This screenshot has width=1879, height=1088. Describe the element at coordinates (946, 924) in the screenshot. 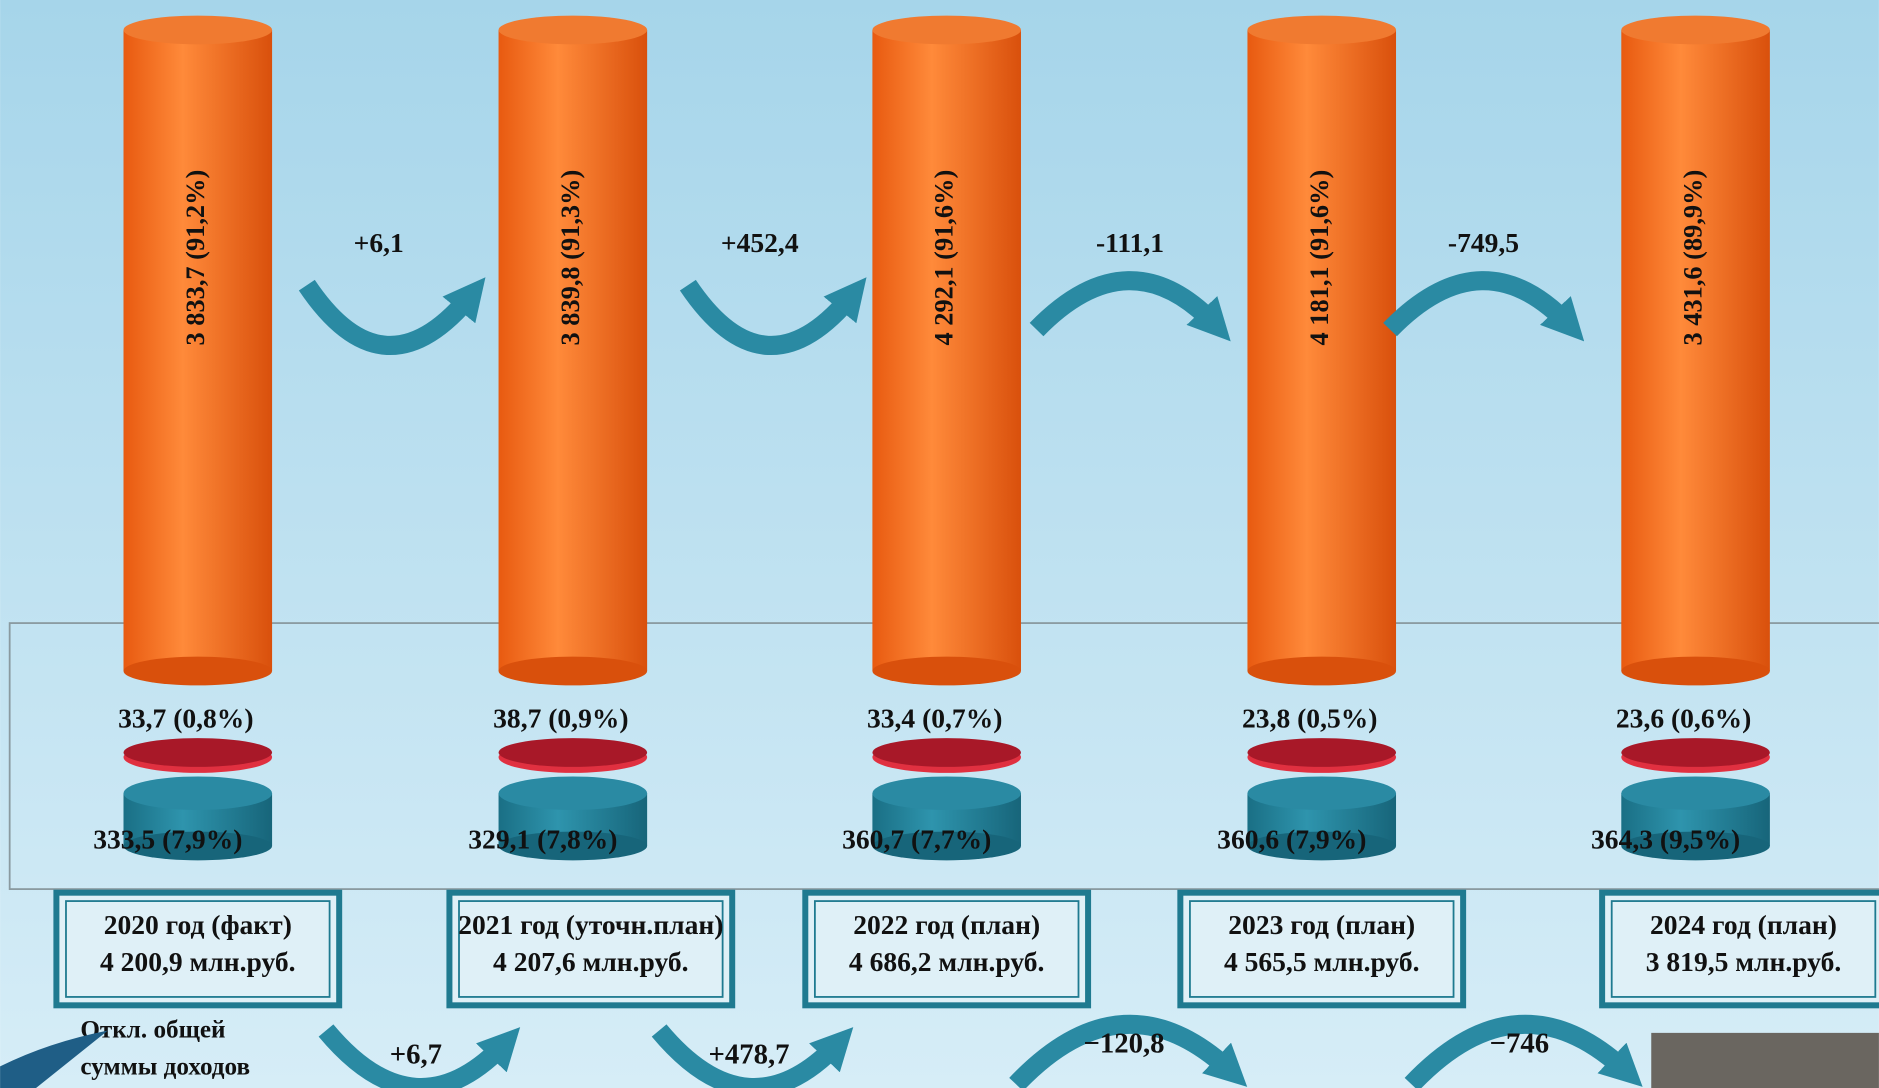

I see `year-label: 2022 год (план)` at that location.